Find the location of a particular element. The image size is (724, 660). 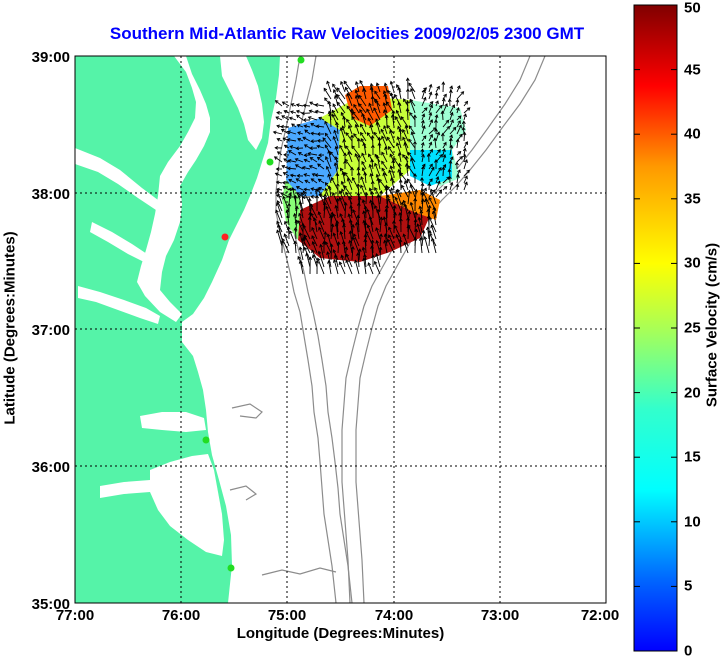

x-tick-label: 75:00 is located at coordinates (287, 615).